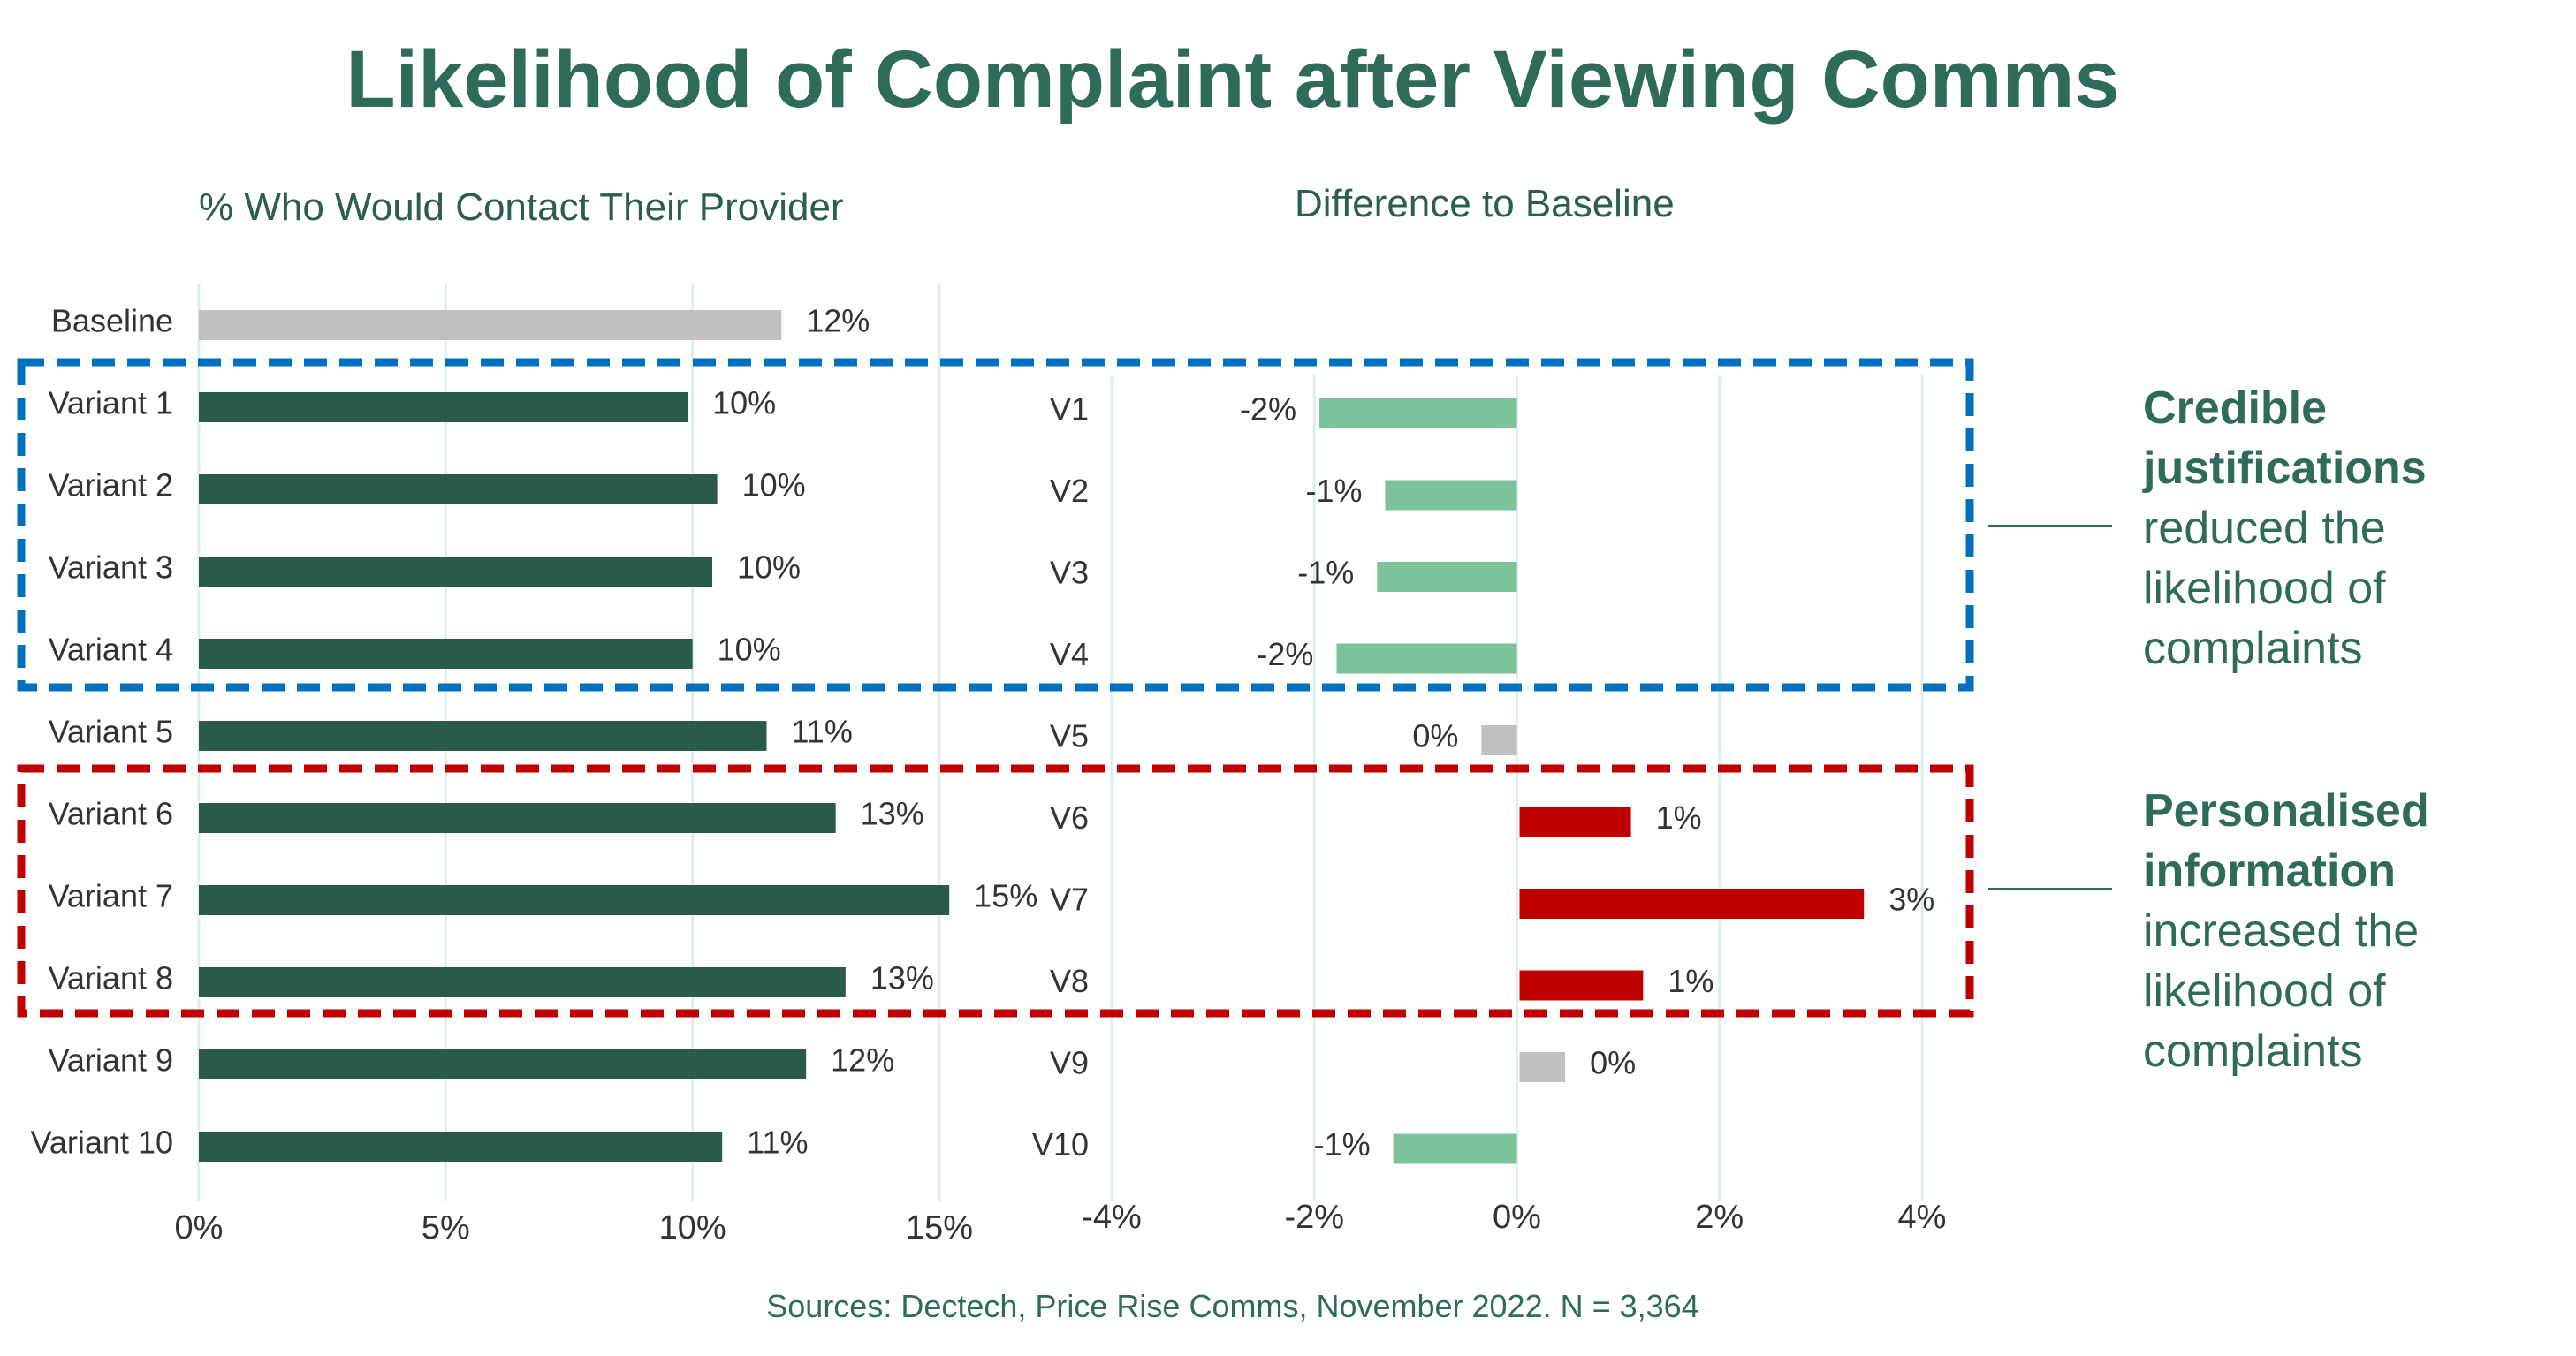  Describe the element at coordinates (2281, 991) in the screenshot. I see `personalised-annotation-text: increased the likelihood of complaints` at that location.